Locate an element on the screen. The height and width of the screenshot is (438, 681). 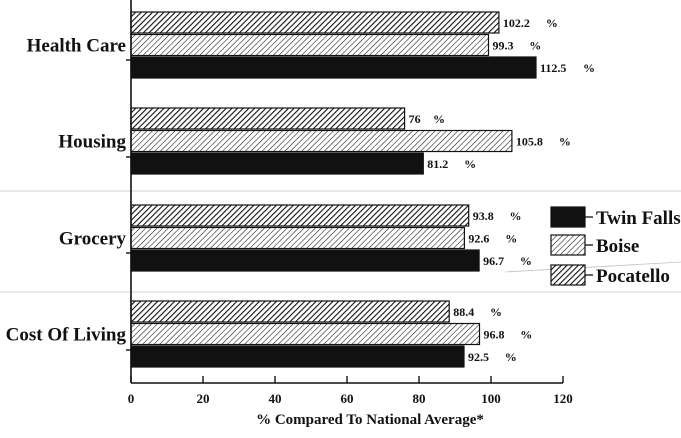
legend: Twin Falls Boise Pocatello is located at coordinates (615, 246).